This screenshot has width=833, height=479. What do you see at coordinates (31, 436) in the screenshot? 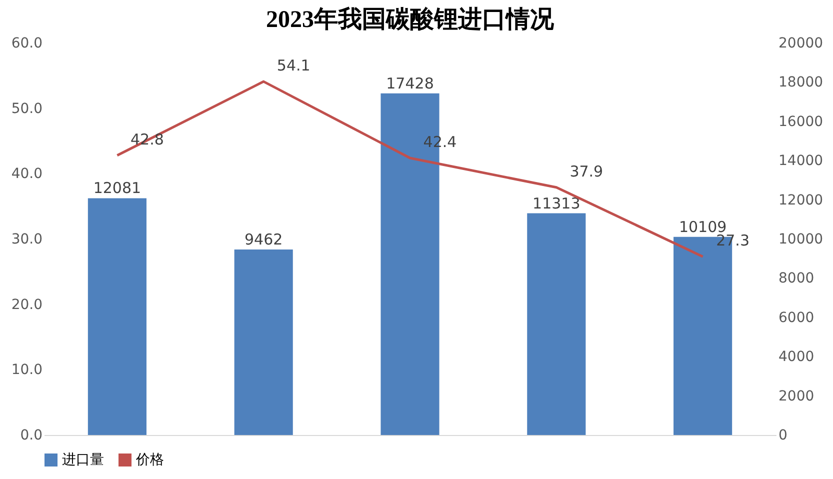
I see `y-tick-label: 0.0` at bounding box center [31, 436].